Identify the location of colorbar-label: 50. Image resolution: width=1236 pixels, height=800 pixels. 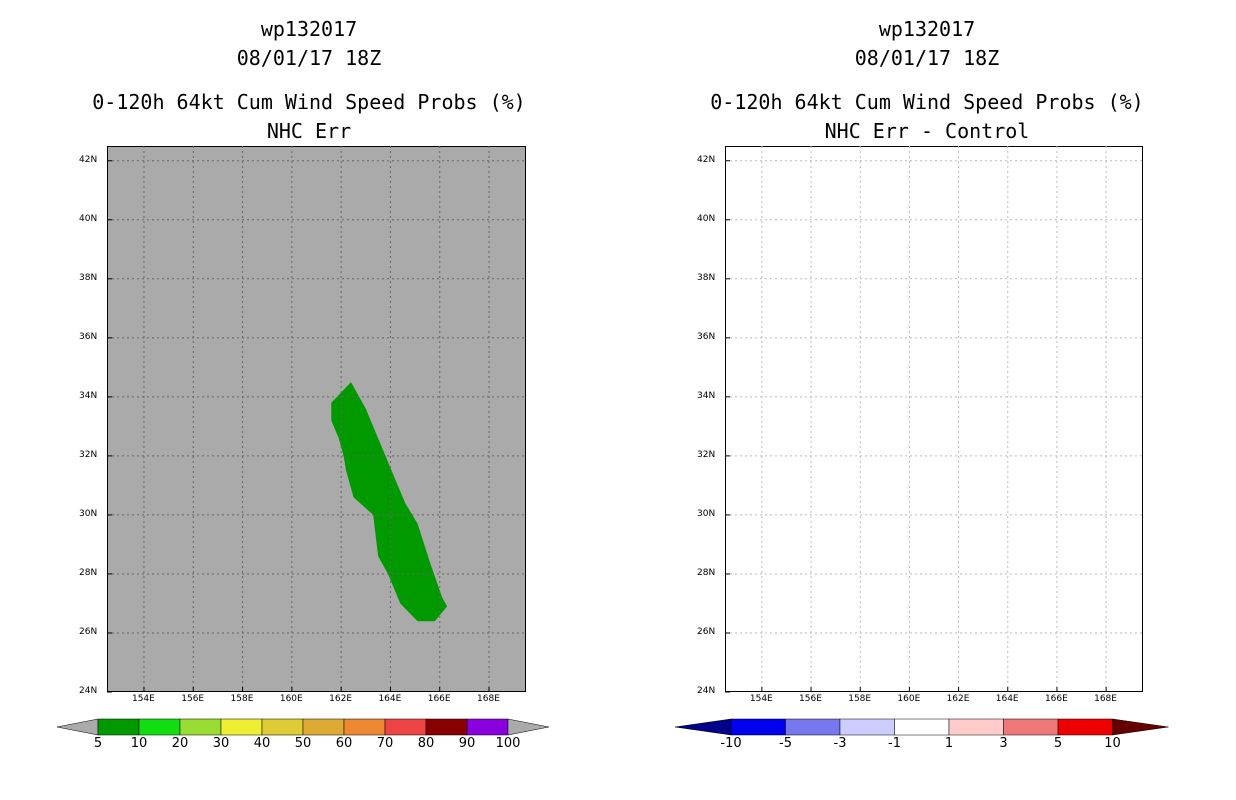
(303, 743).